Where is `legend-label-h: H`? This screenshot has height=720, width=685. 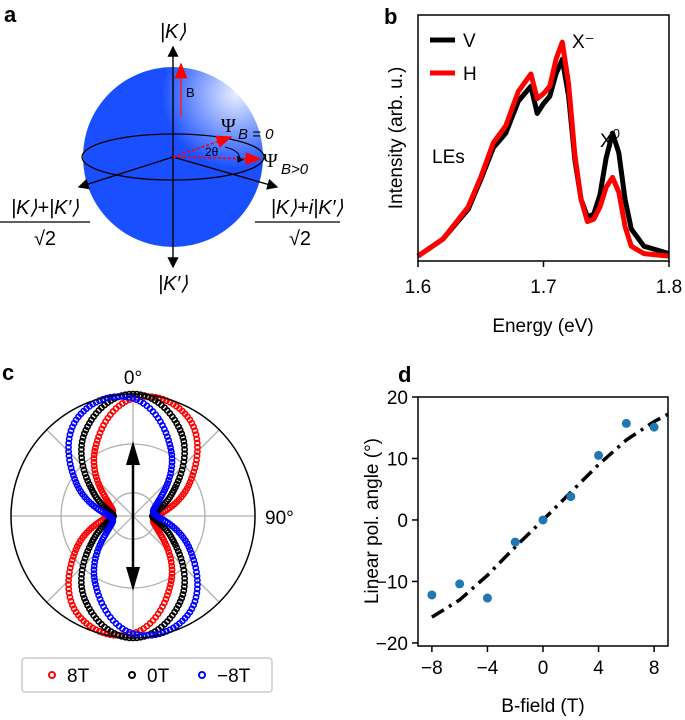
legend-label-h: H is located at coordinates (470, 74).